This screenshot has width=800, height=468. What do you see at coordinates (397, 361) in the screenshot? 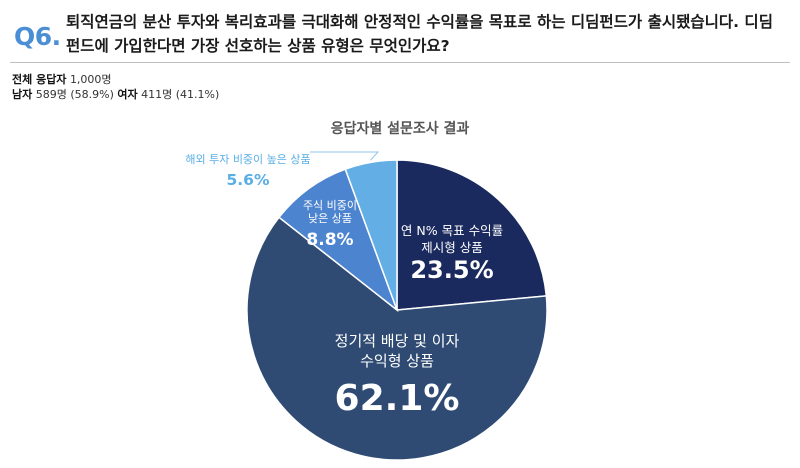
I see `slice-label: 수익형 상품` at bounding box center [397, 361].